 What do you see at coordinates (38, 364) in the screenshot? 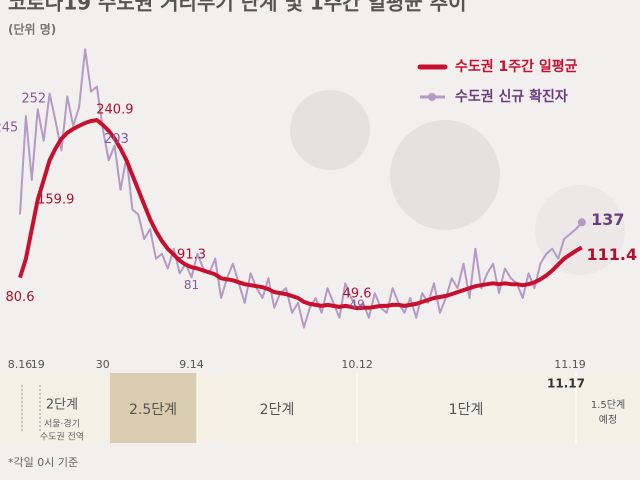
I see `x-tick-label: 19` at bounding box center [38, 364].